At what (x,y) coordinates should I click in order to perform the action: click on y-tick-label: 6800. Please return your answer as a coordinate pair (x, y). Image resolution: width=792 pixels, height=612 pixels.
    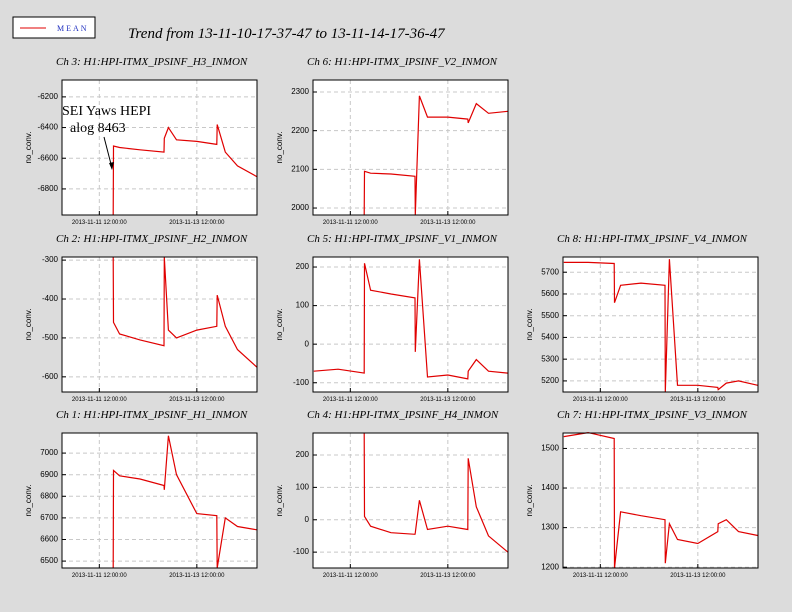
    Looking at the image, I should click on (49, 495).